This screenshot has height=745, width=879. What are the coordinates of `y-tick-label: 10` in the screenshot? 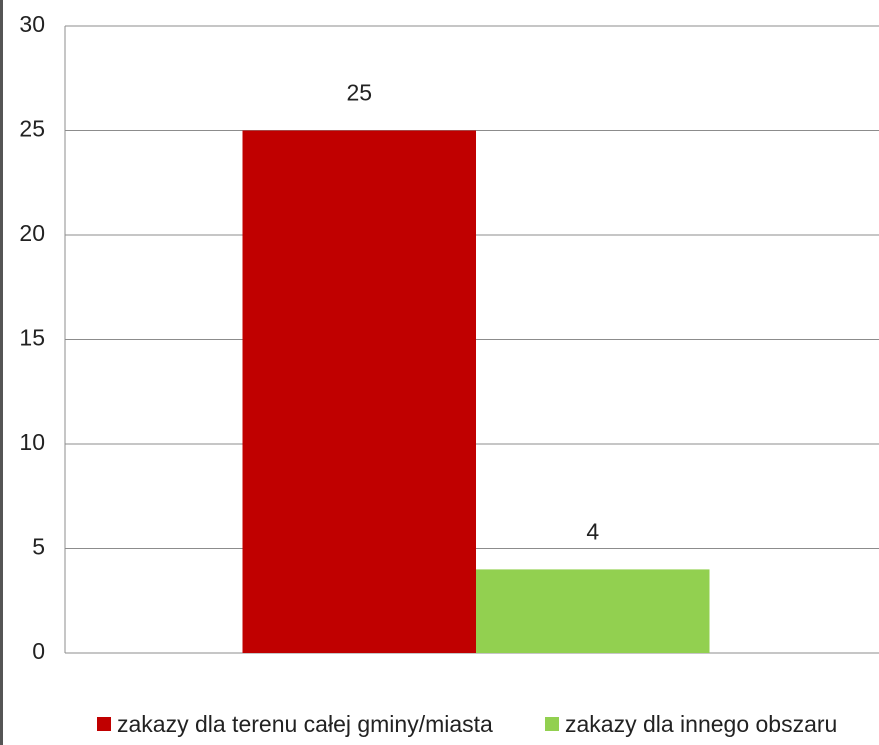 It's located at (32, 442).